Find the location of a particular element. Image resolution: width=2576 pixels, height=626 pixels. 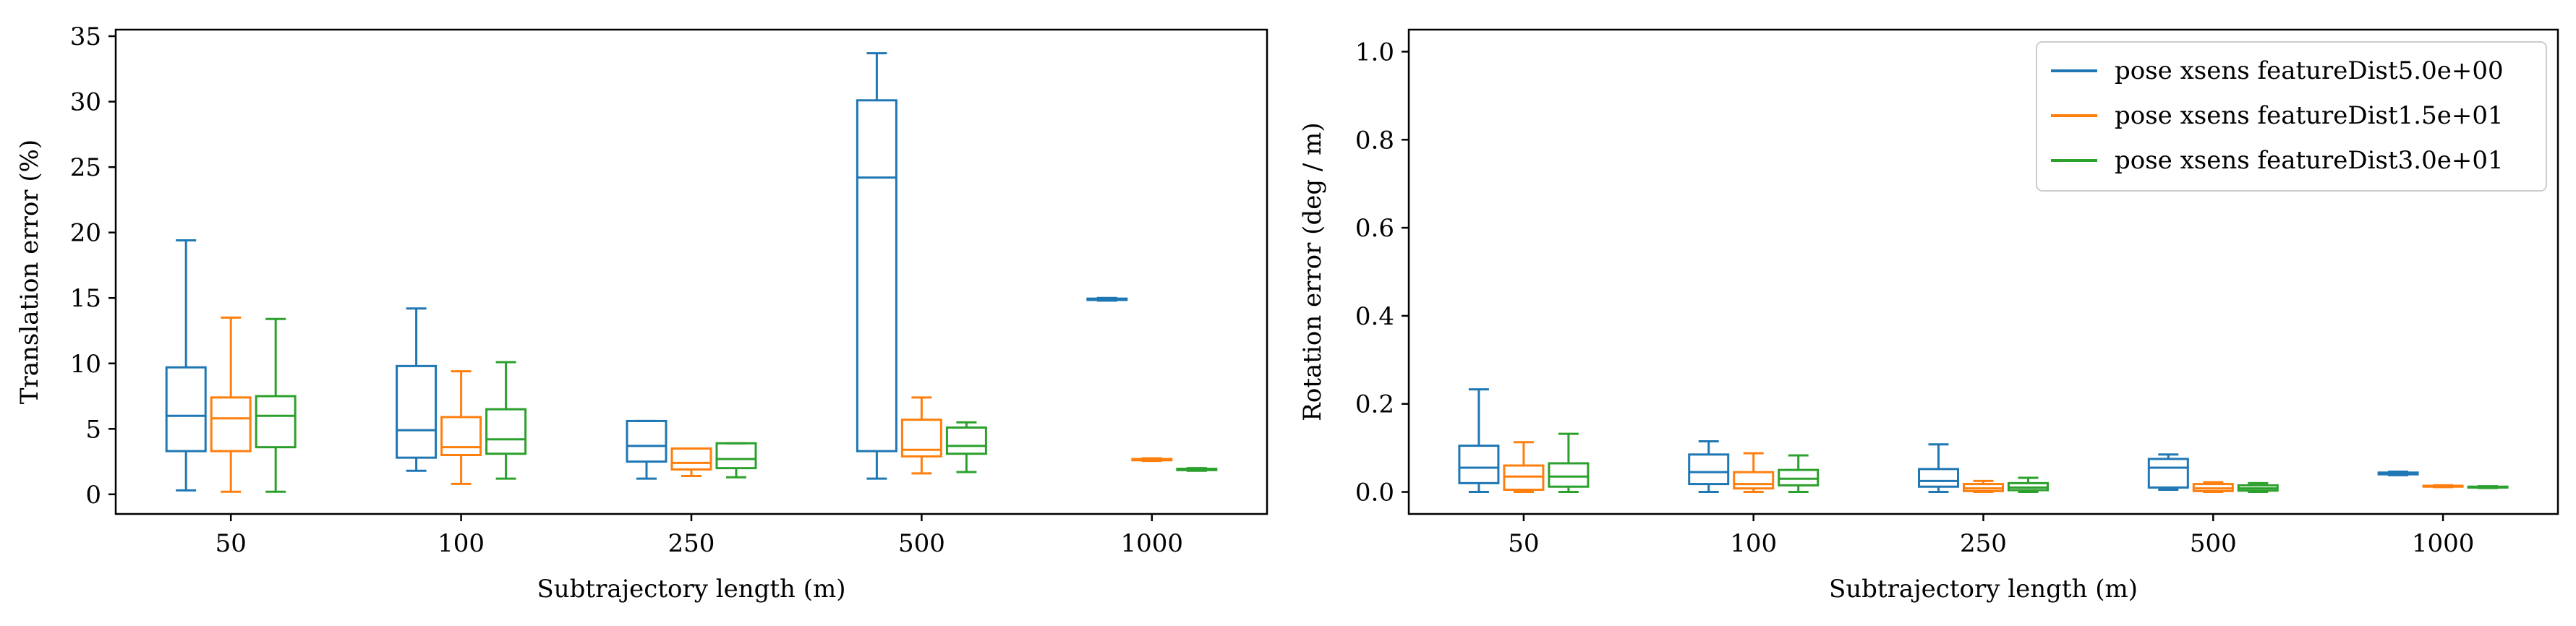

legend-frame is located at coordinates (2291, 117).